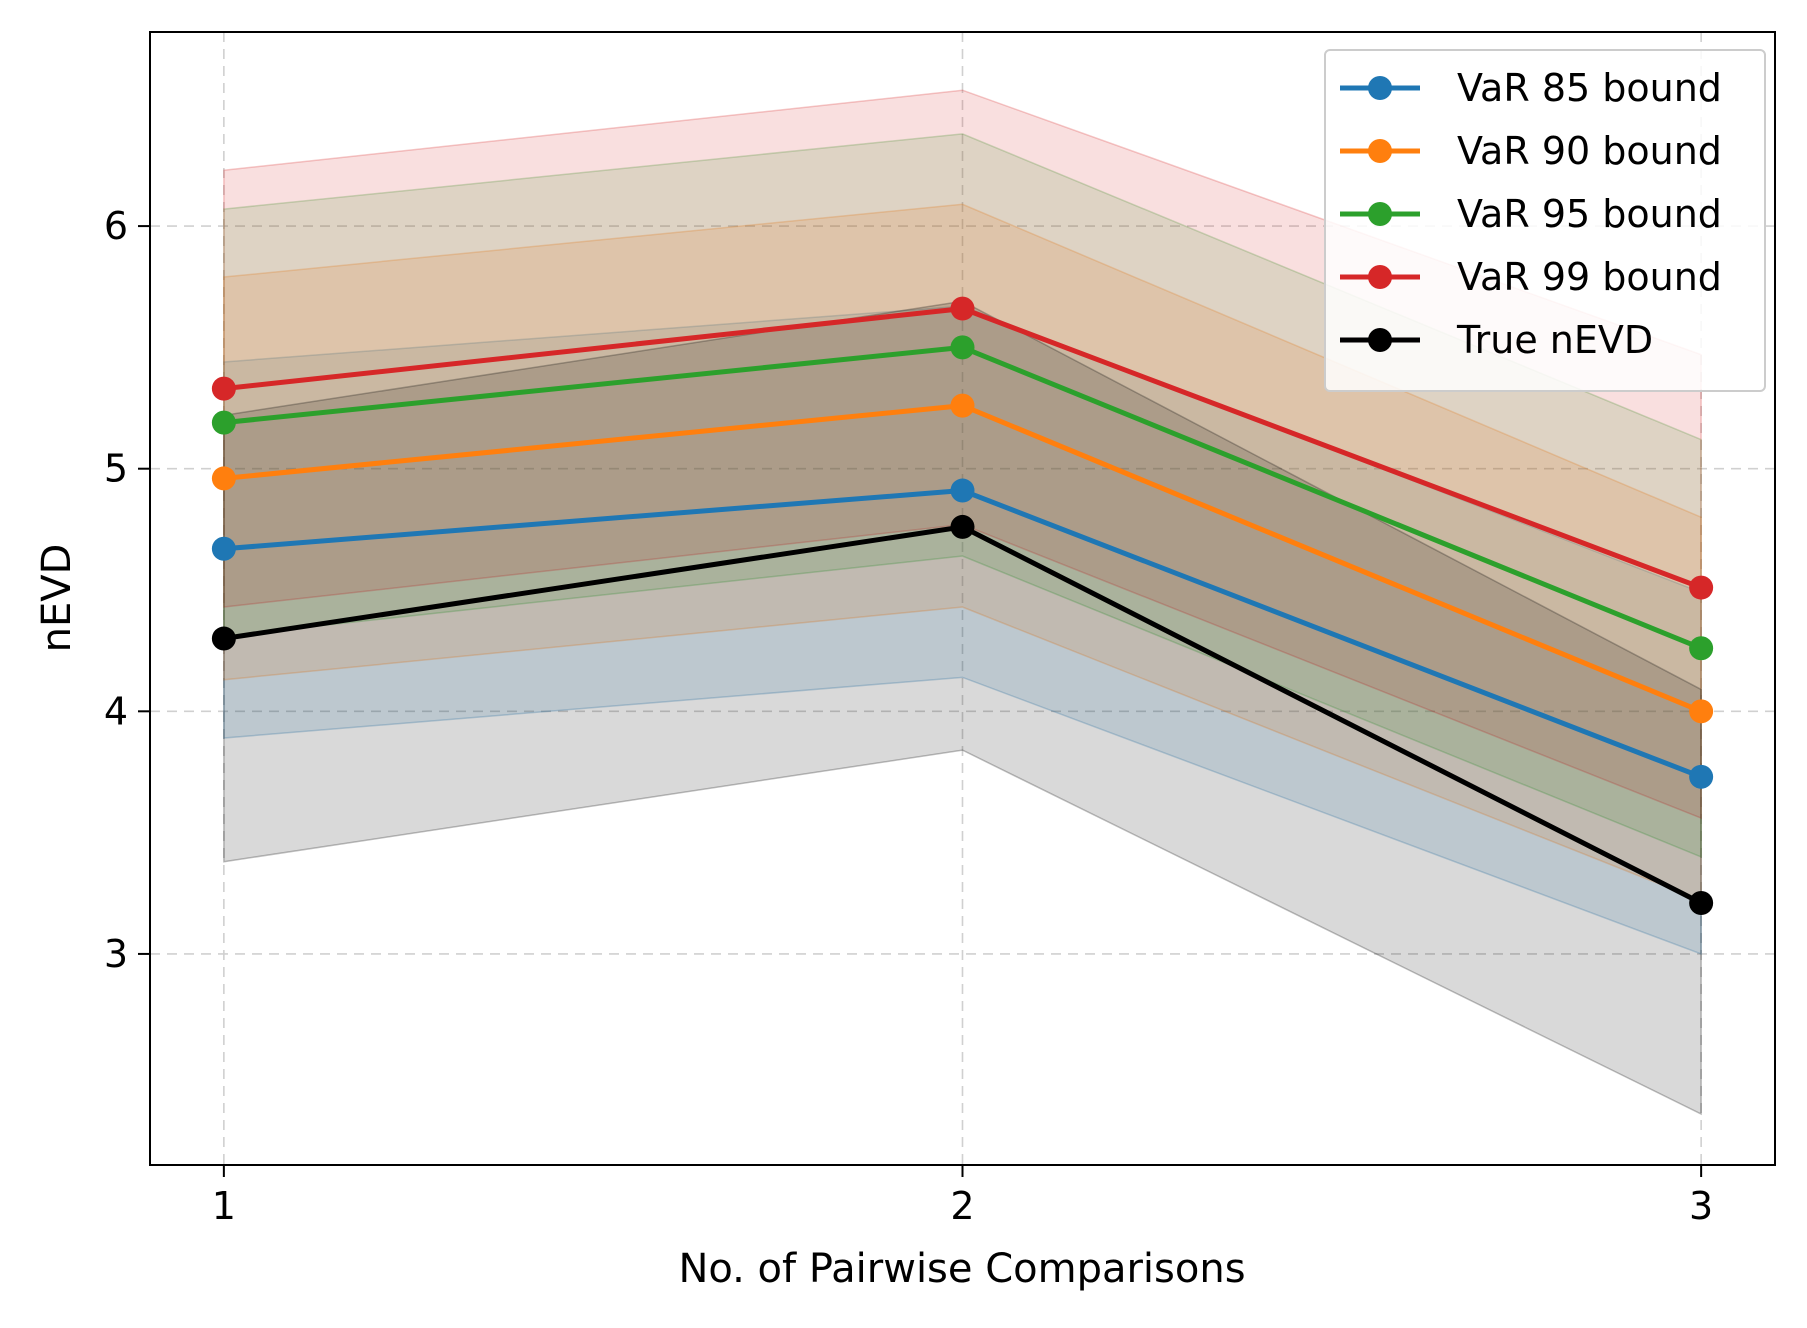 The image size is (1807, 1328). Describe the element at coordinates (224, 1206) in the screenshot. I see `x-tick-label: 1` at that location.